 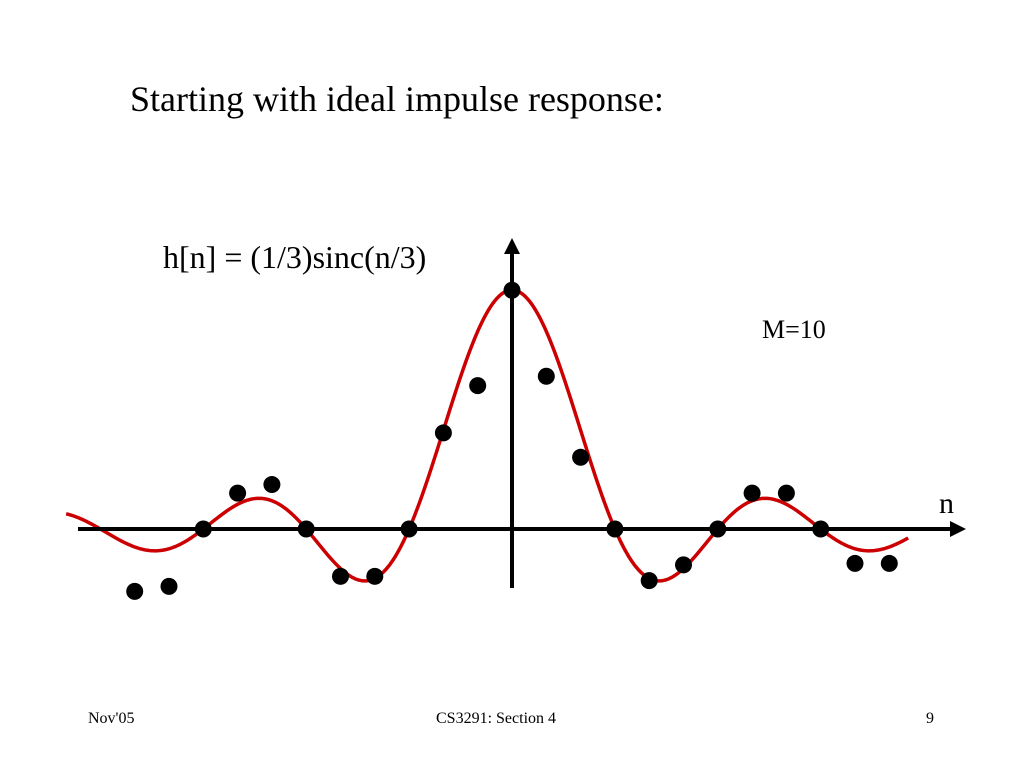 I want to click on y-axis-arrowhead, so click(x=512, y=246).